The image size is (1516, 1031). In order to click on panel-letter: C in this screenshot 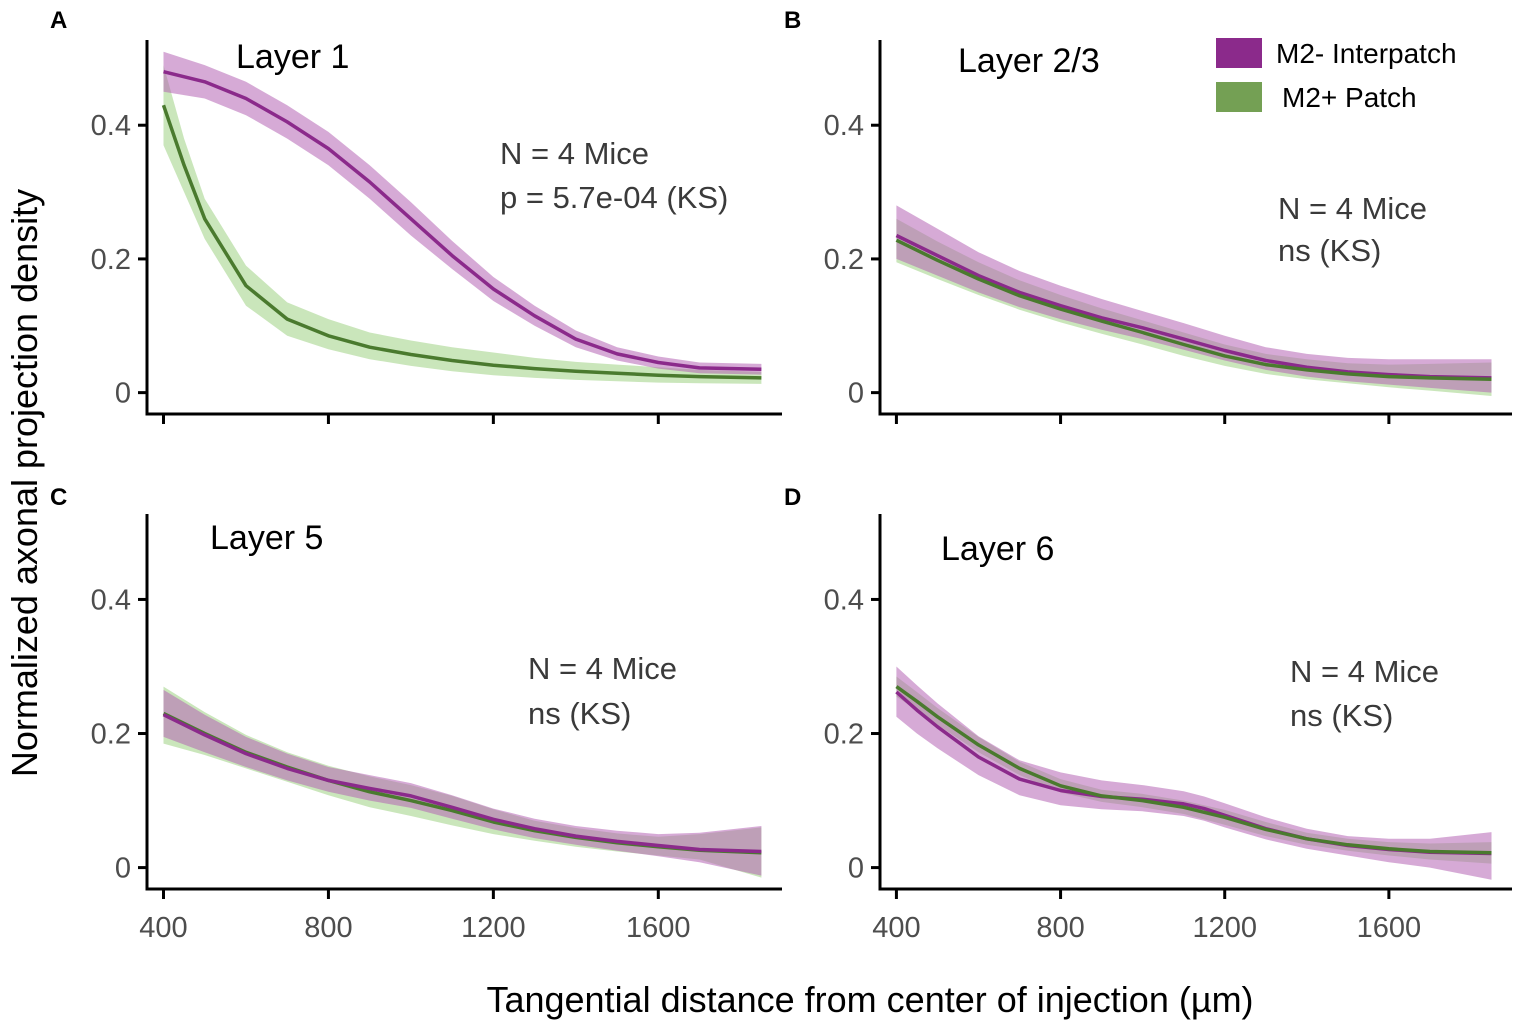, I will do `click(58, 497)`.